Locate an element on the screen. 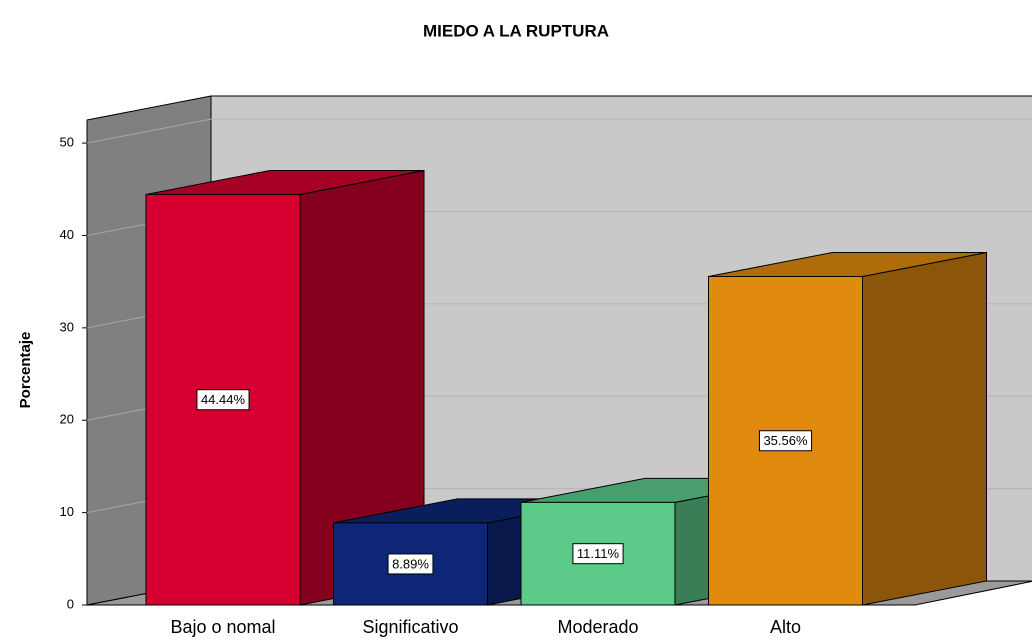 The height and width of the screenshot is (641, 1032). y-tick-label: 10 is located at coordinates (67, 511).